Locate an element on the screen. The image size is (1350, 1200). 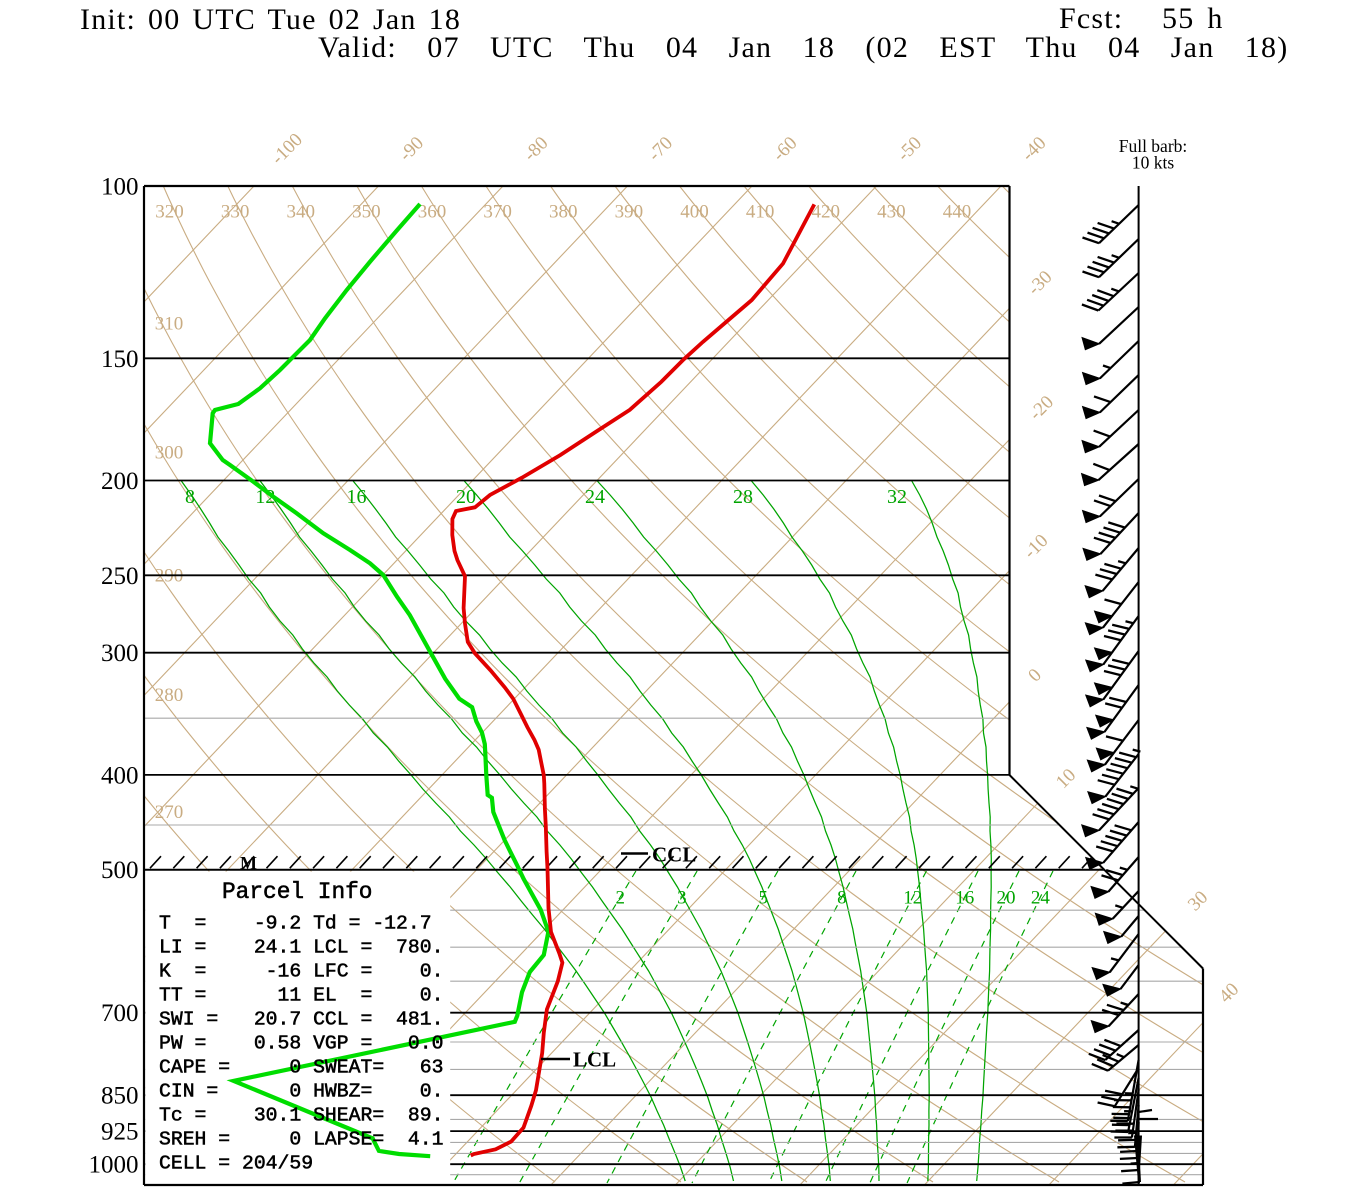
svg-text: 390 is located at coordinates (629, 212).